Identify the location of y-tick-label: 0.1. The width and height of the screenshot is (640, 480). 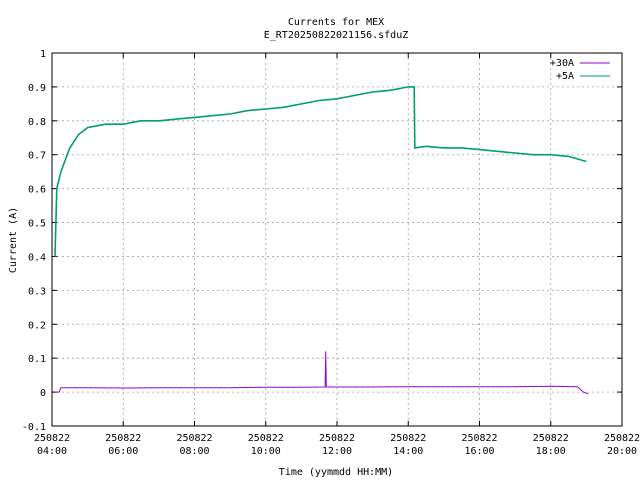
(37, 359).